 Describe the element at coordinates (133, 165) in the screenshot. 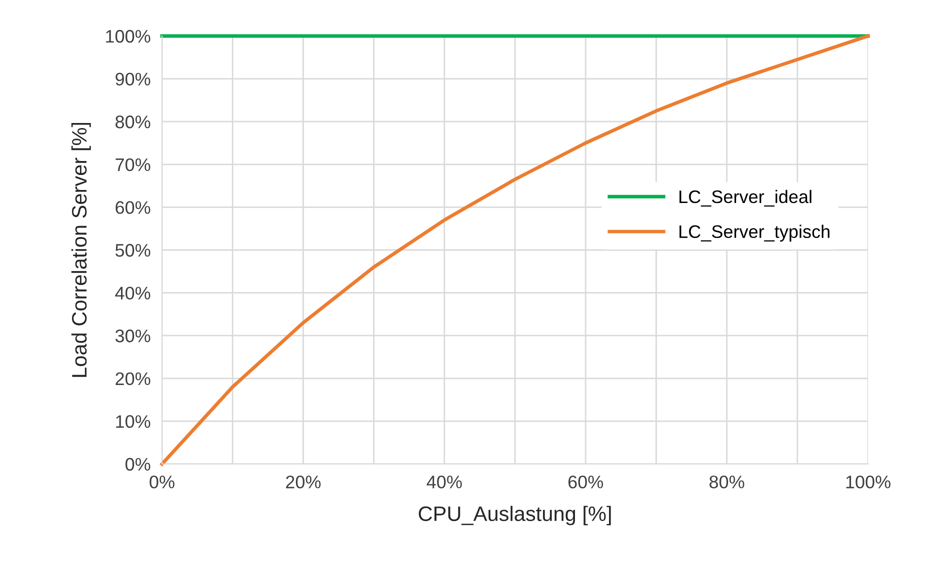

I see `y-tick-label: 70%` at that location.